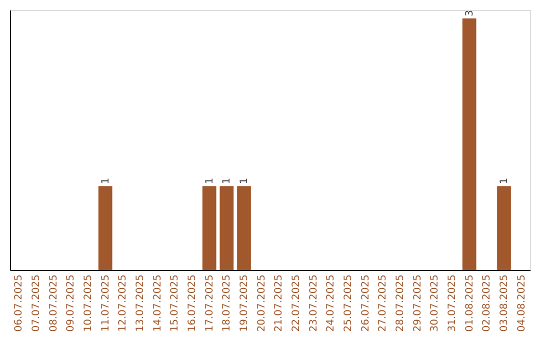 This screenshot has height=340, width=540. I want to click on data-label: 3, so click(470, 13).